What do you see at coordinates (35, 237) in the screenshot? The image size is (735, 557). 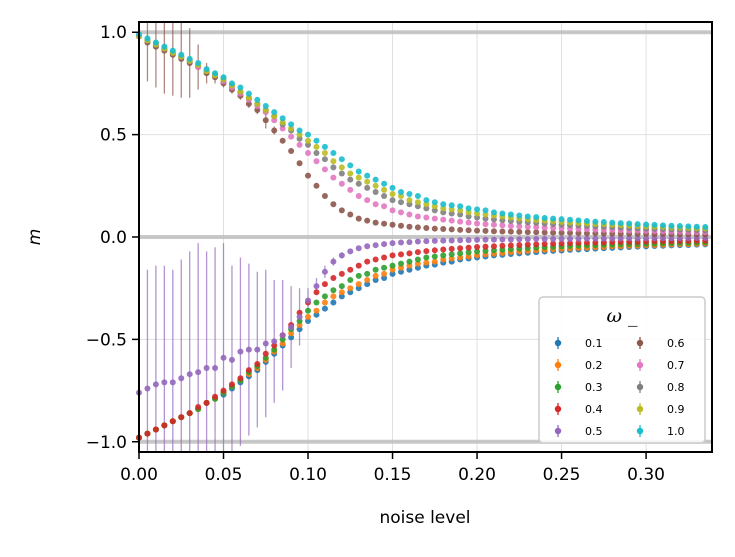 I see `y-axis-label: m` at bounding box center [35, 237].